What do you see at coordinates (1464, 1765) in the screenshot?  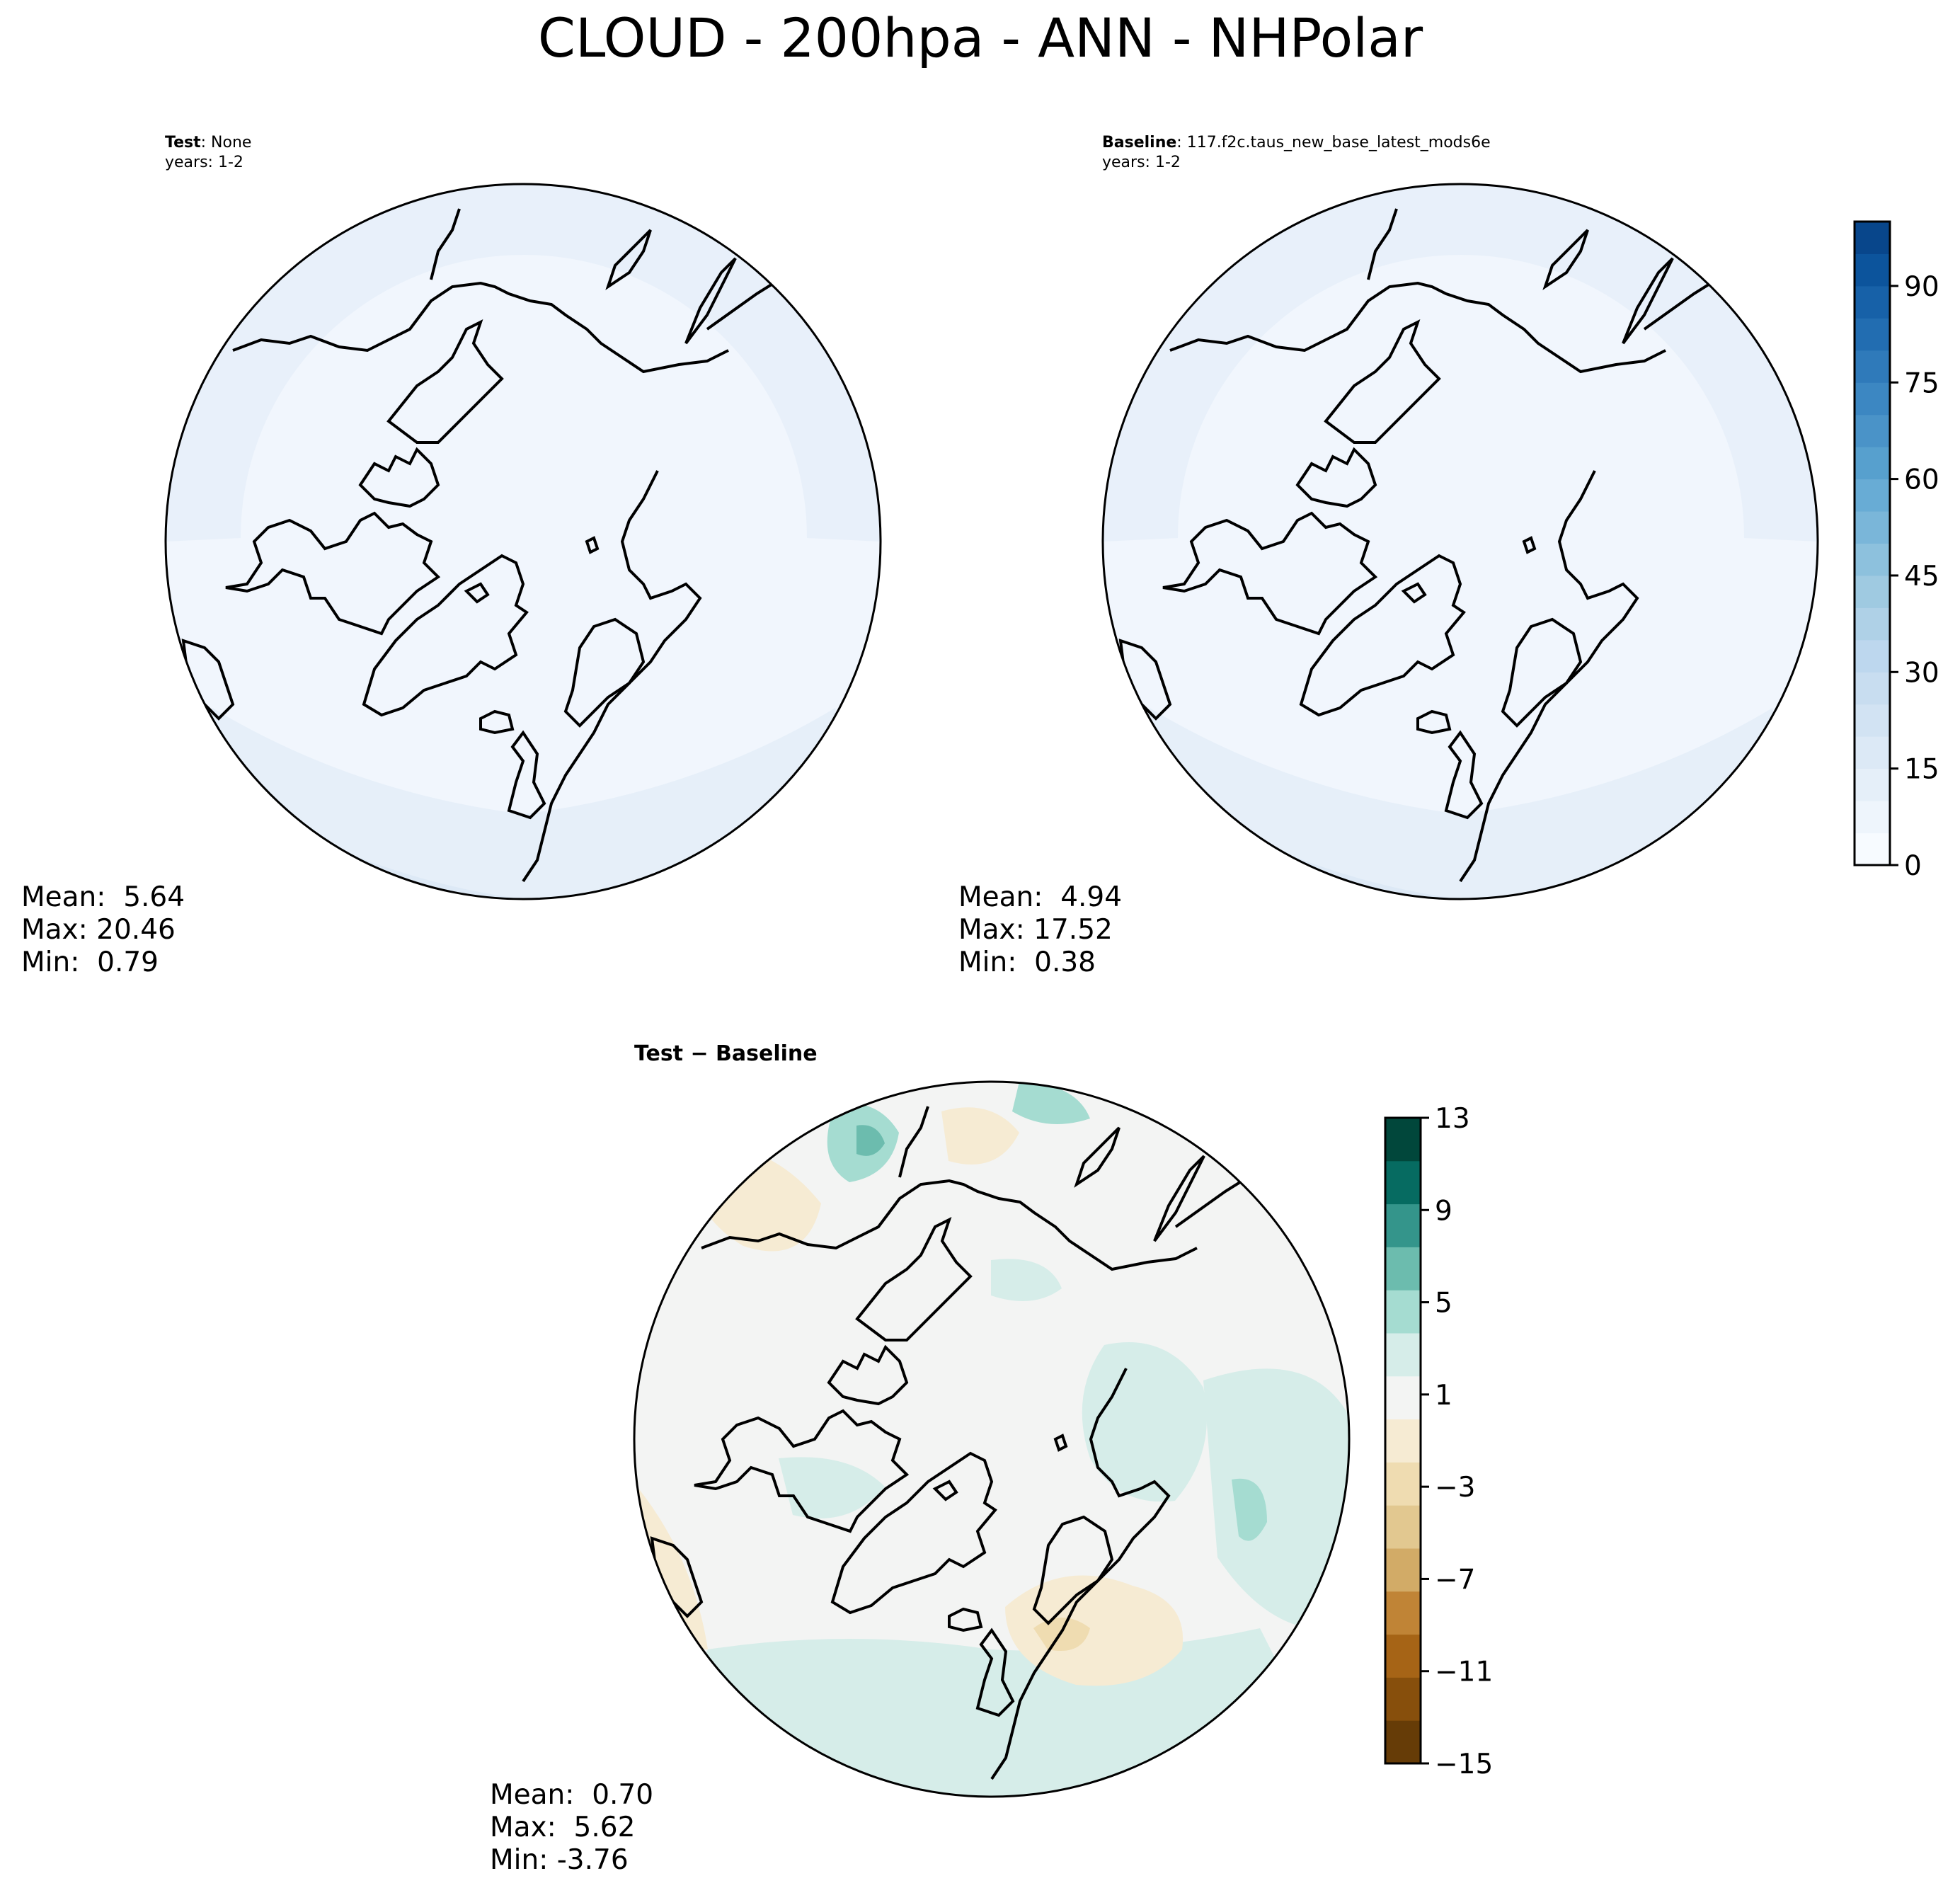 I see `diff-colorbar-tick-label: −15` at bounding box center [1464, 1765].